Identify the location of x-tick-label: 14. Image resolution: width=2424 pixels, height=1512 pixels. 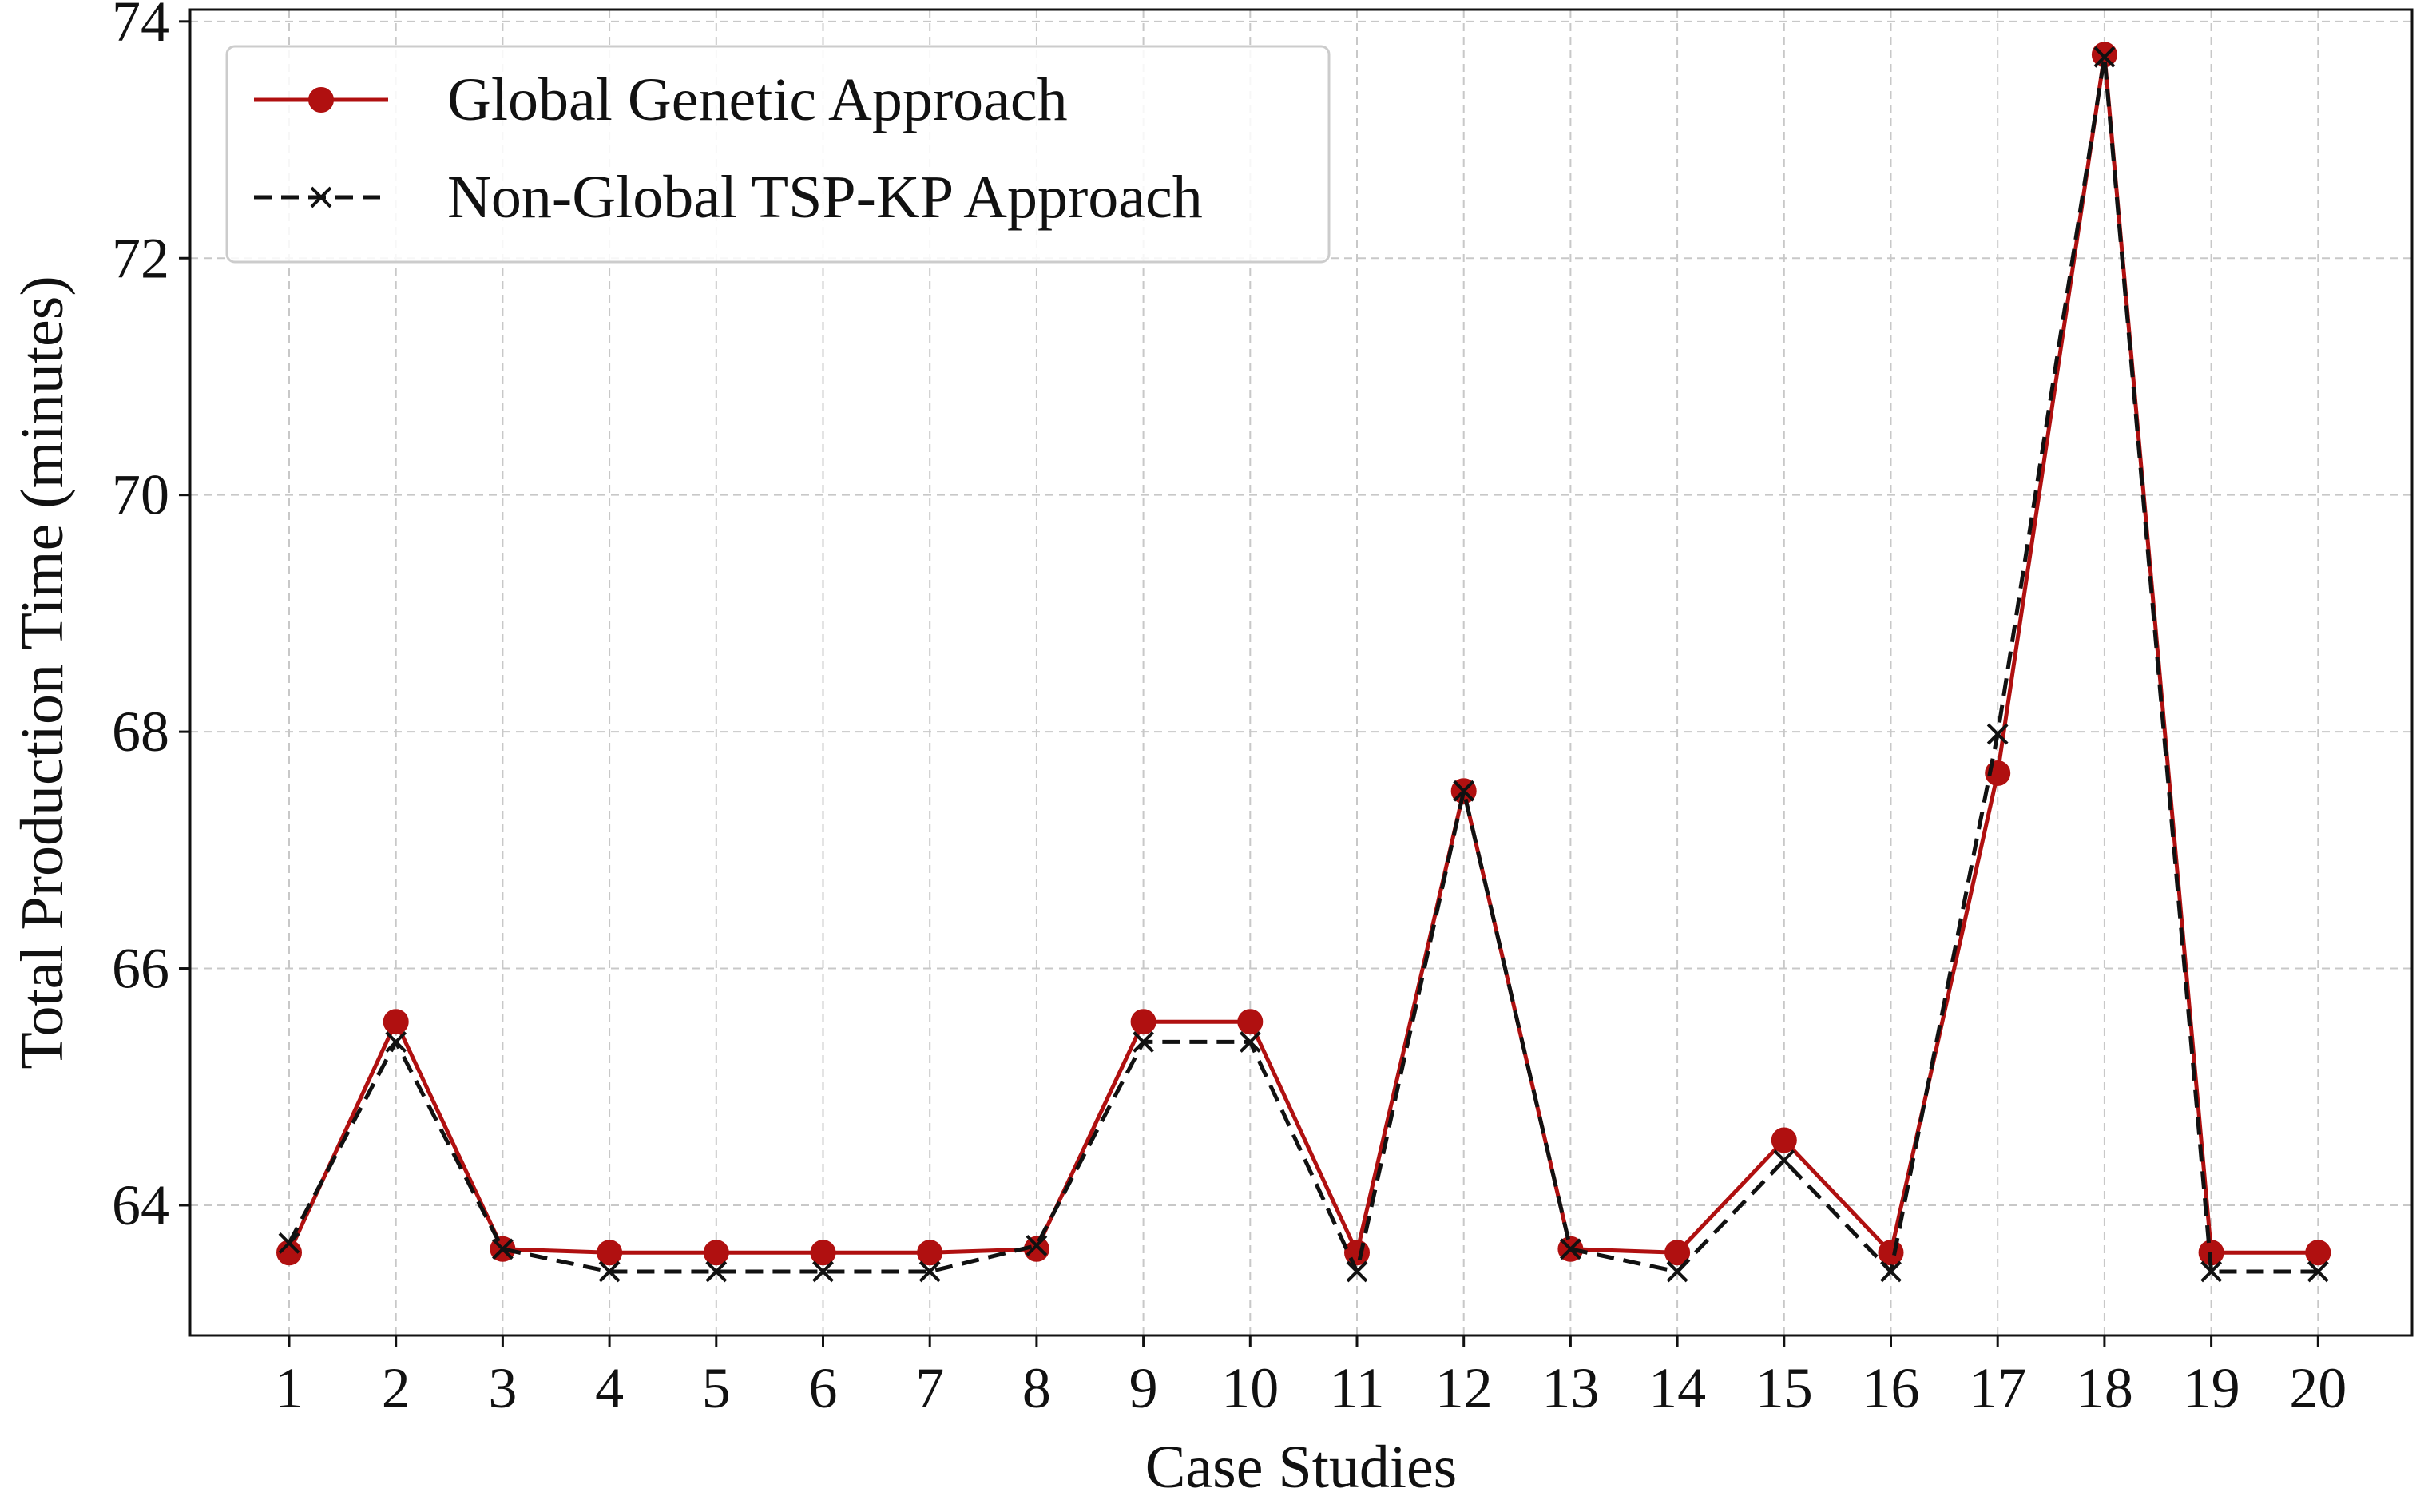
(1677, 1388).